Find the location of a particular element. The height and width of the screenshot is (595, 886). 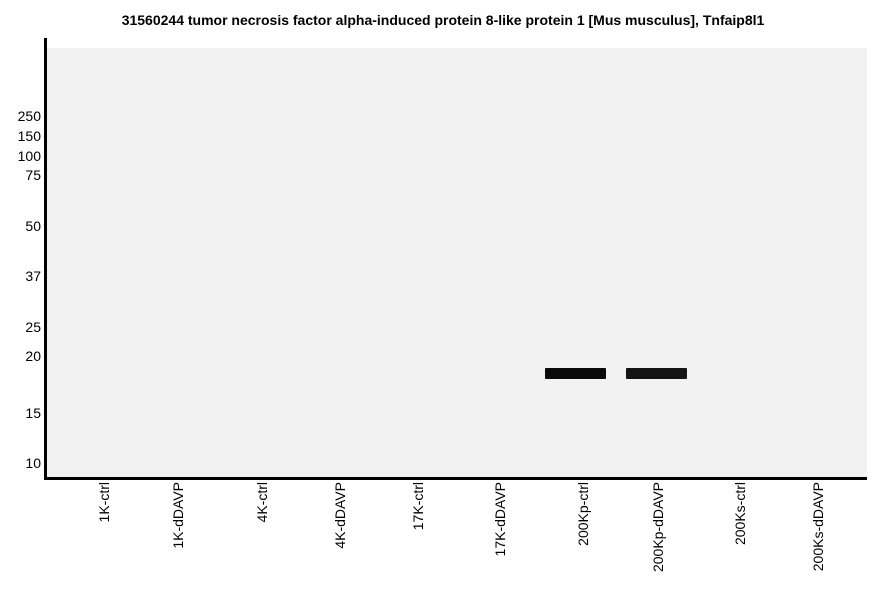

x-lane-label: 1K-dDAVP is located at coordinates (178, 515).